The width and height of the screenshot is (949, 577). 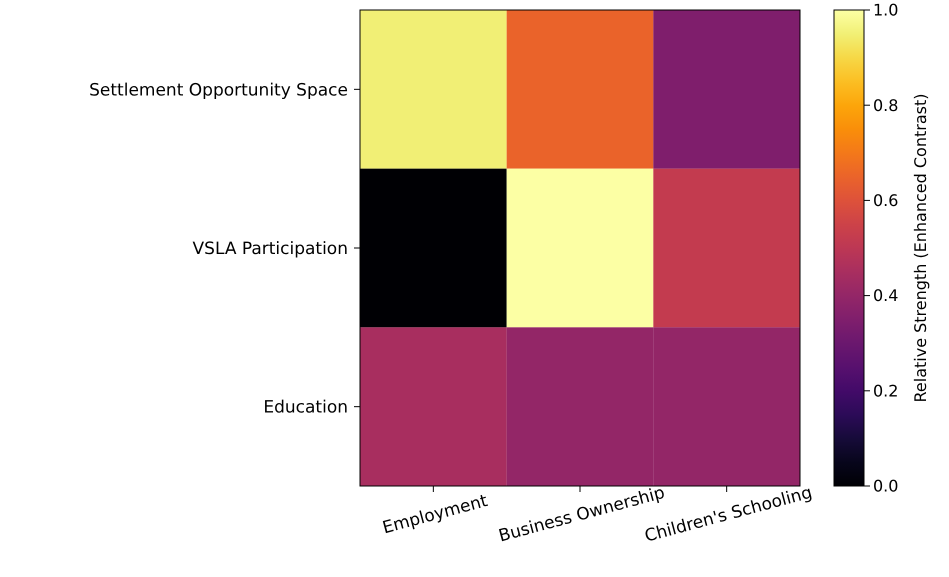 What do you see at coordinates (885, 296) in the screenshot?
I see `color-bar-label: 0.4` at bounding box center [885, 296].